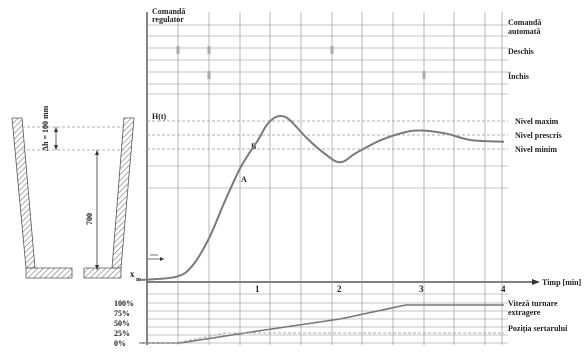 The height and width of the screenshot is (356, 587). Describe the element at coordinates (309, 323) in the screenshot. I see `speed-chart: 0%25%50%75%100%` at that location.